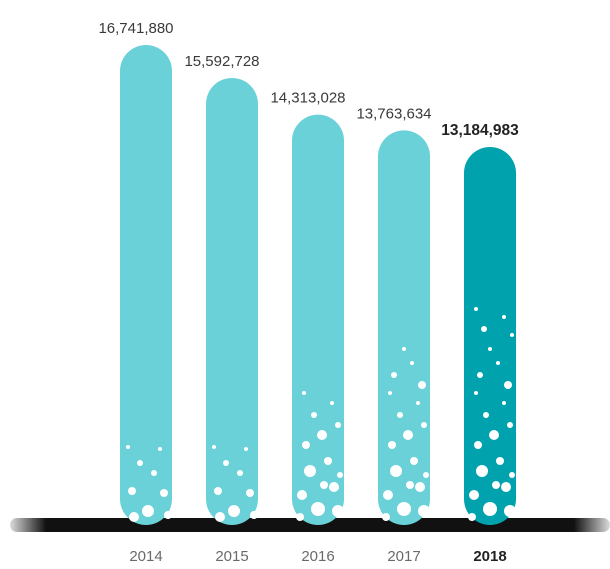 This screenshot has width=610, height=569. I want to click on bar-2014, so click(146, 285).